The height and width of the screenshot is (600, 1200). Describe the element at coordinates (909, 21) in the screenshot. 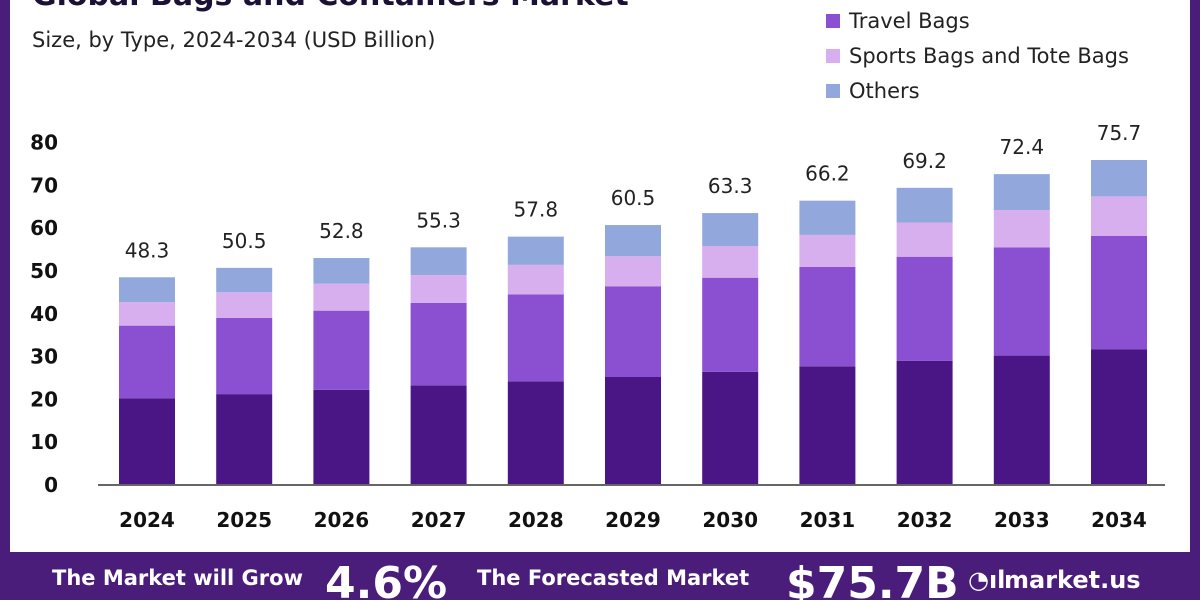

I see `legend-label: Travel Bags` at that location.